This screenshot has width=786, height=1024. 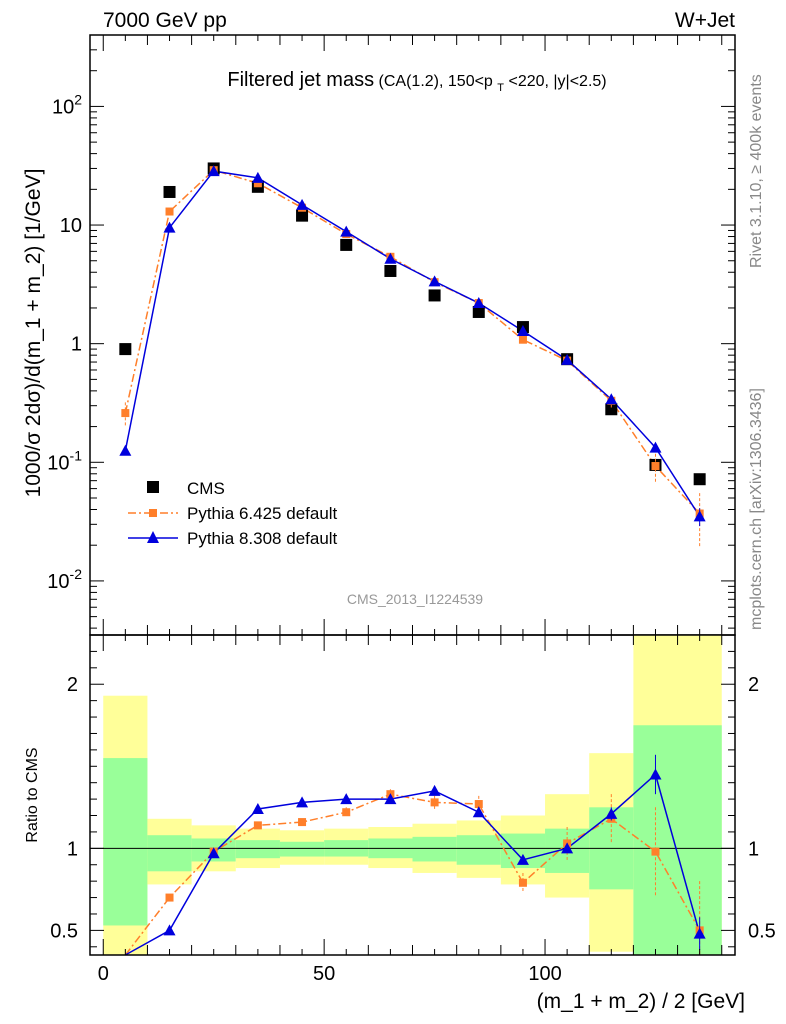 I want to click on ratio-y-tick-label-right: 1, so click(x=753, y=849).